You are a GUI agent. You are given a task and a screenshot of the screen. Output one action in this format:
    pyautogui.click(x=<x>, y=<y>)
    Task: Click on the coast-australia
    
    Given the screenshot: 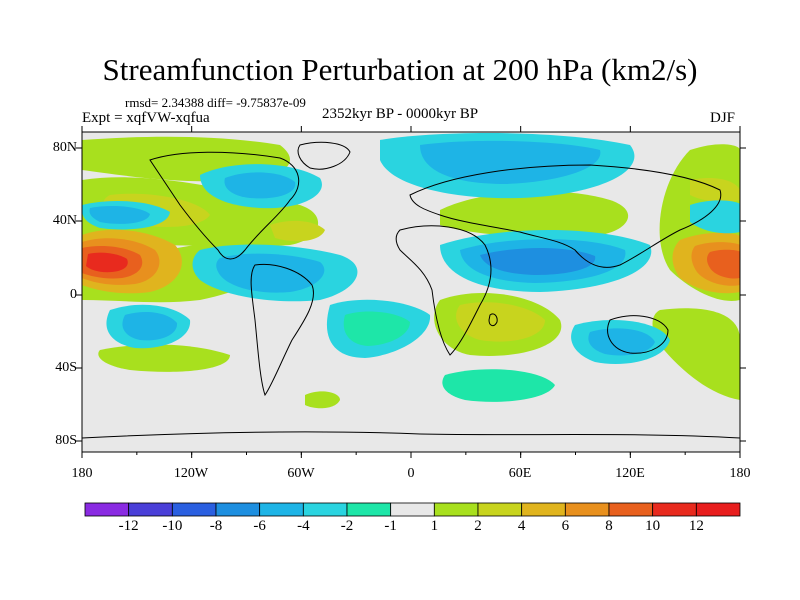 What is the action you would take?
    pyautogui.click(x=638, y=334)
    